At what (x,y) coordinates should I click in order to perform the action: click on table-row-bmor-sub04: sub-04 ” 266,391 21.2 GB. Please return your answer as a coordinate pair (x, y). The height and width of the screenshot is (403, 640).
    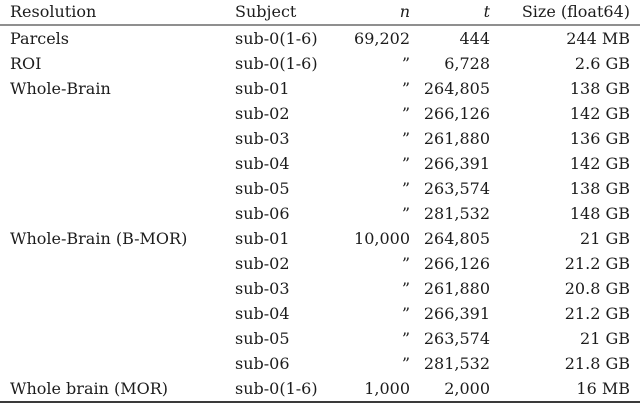
    Looking at the image, I should click on (320, 313).